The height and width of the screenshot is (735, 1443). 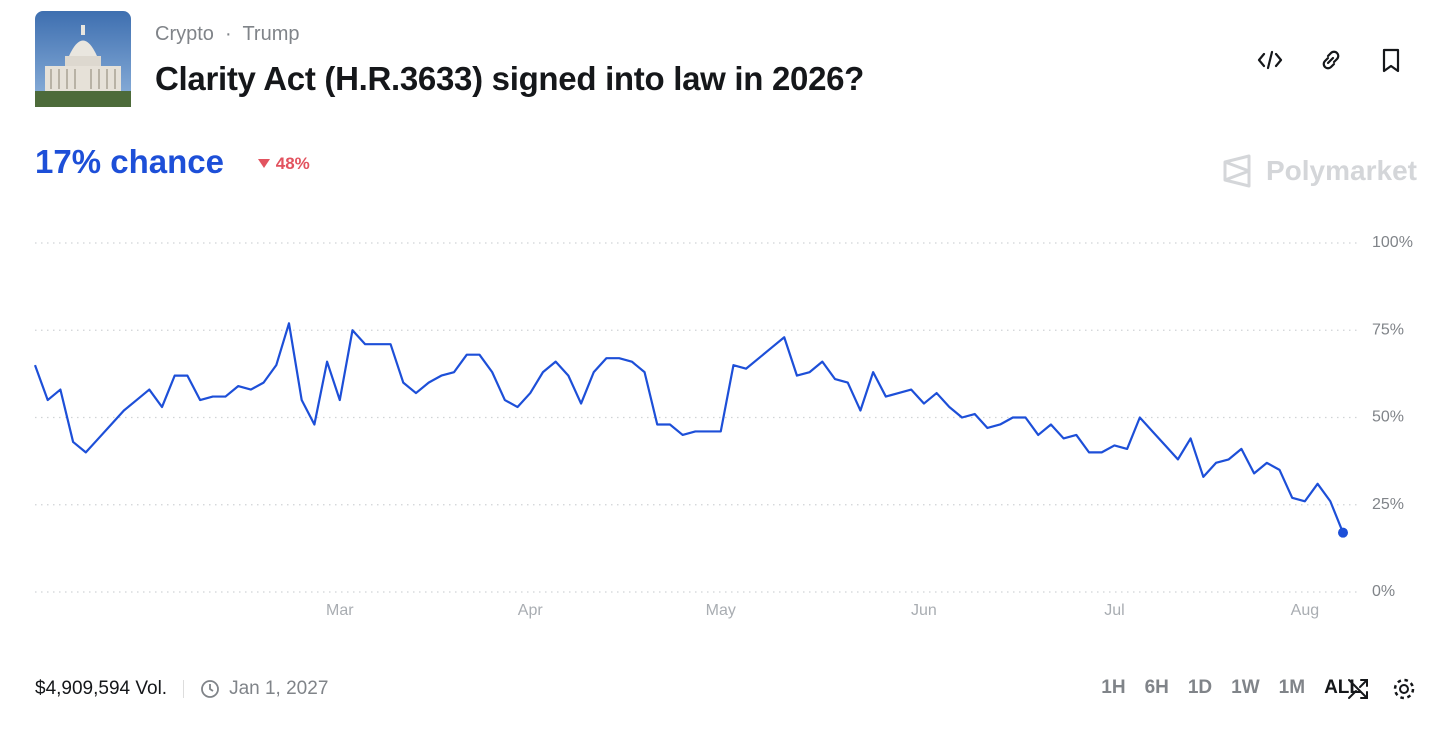 What do you see at coordinates (227, 34) in the screenshot?
I see `breadcrumb: Crypto · Trump` at bounding box center [227, 34].